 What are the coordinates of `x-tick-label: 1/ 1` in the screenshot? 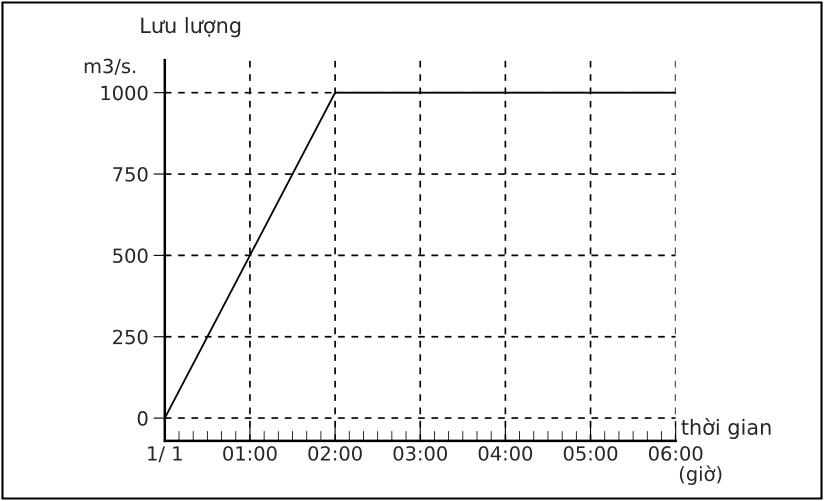 It's located at (165, 454).